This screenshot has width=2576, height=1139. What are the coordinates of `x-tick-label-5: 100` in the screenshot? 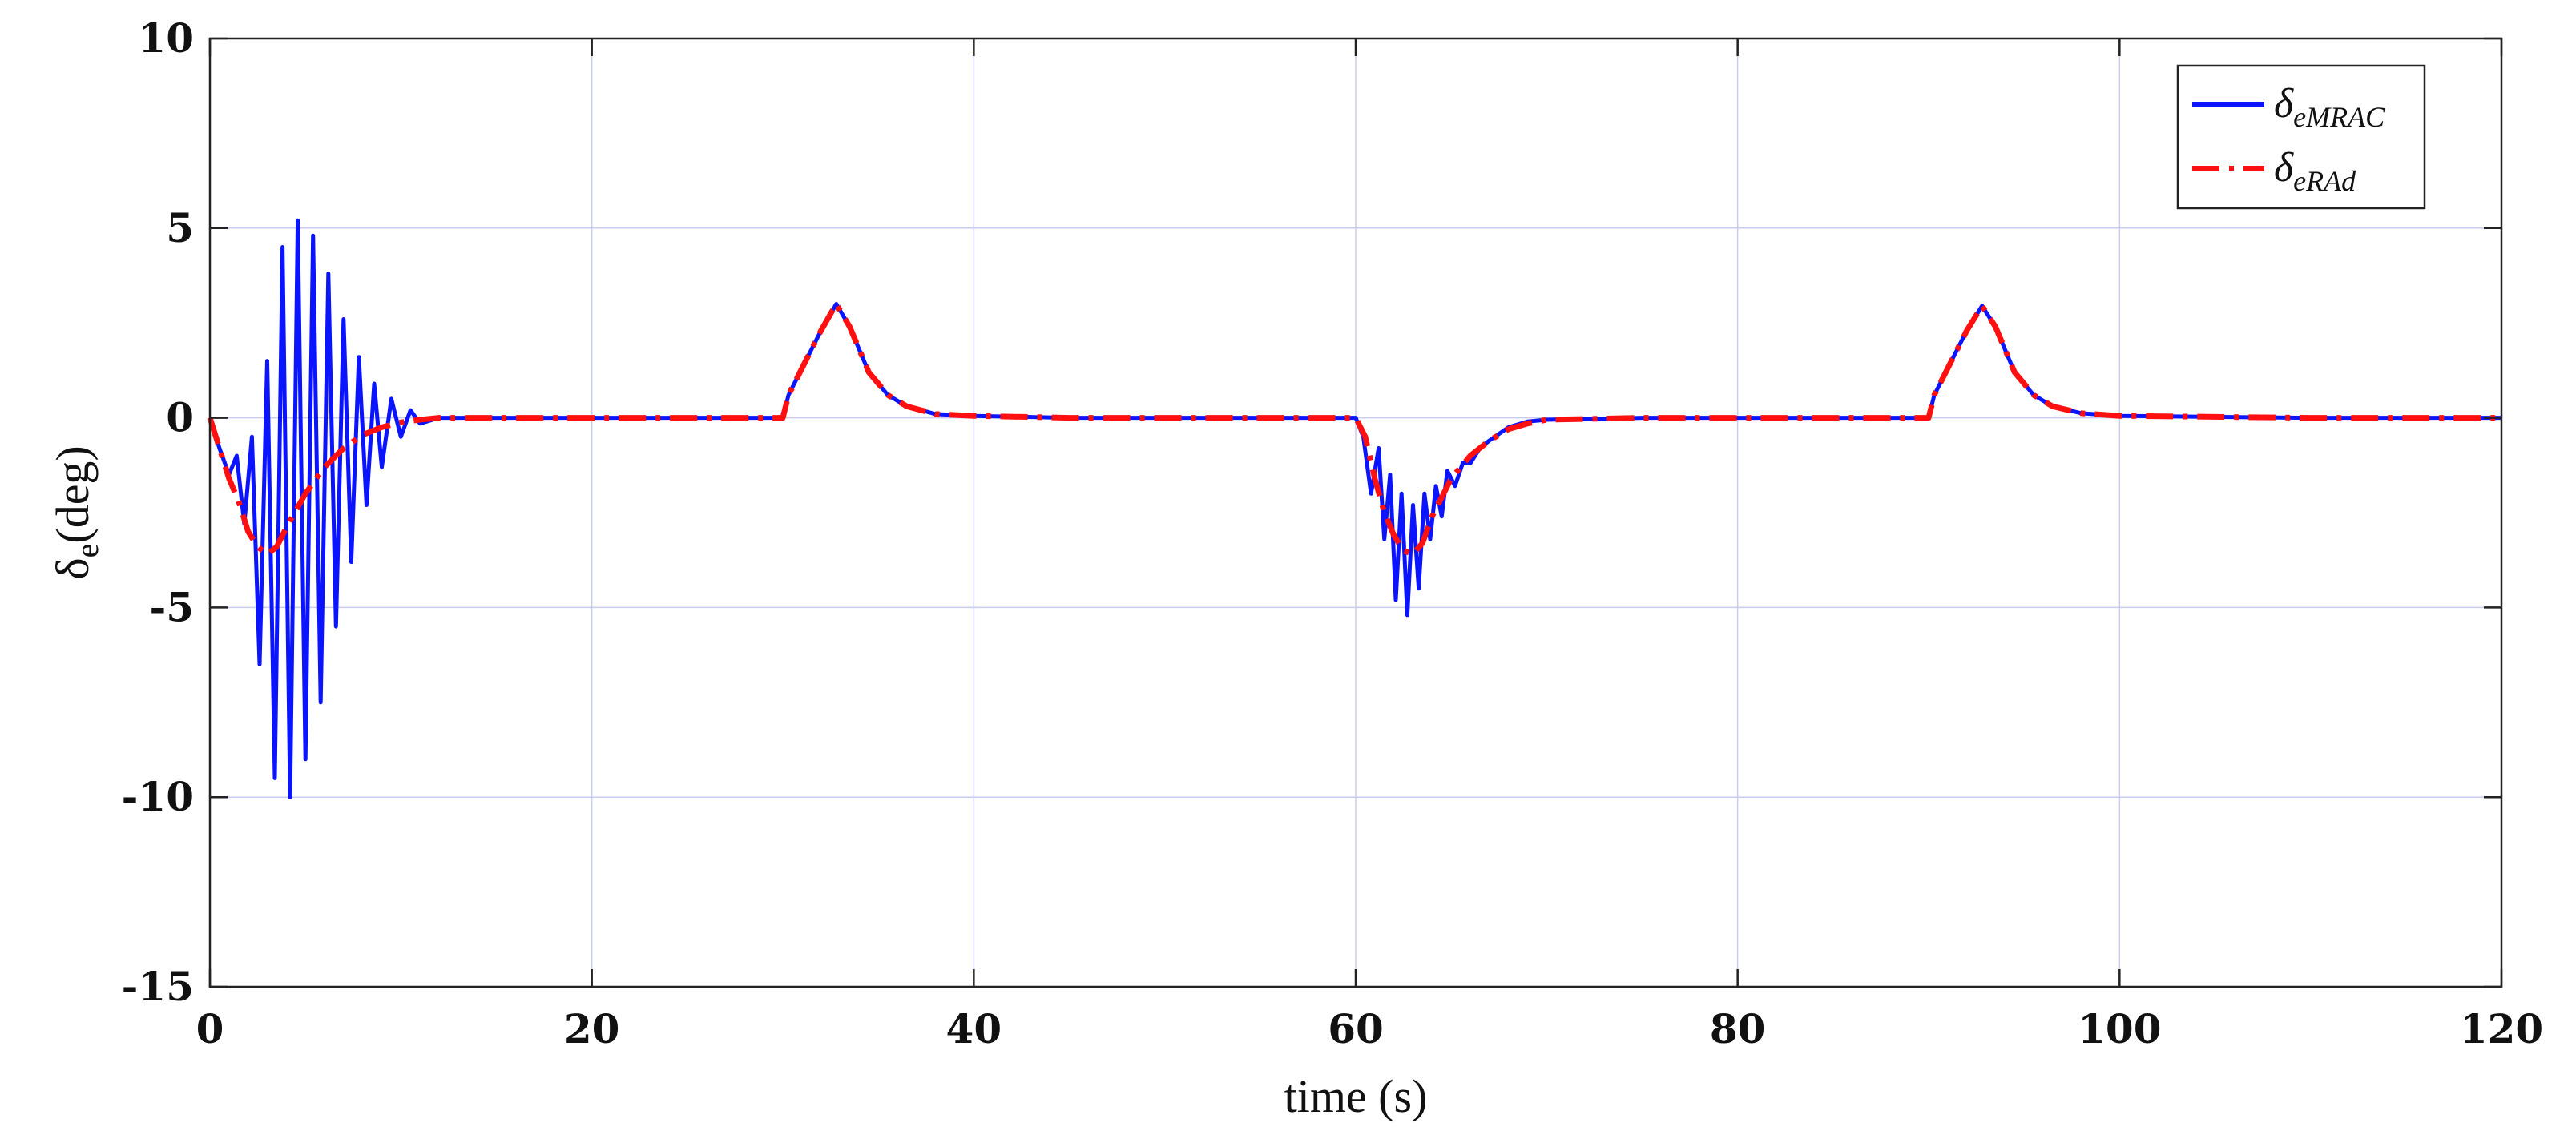 It's located at (2119, 1028).